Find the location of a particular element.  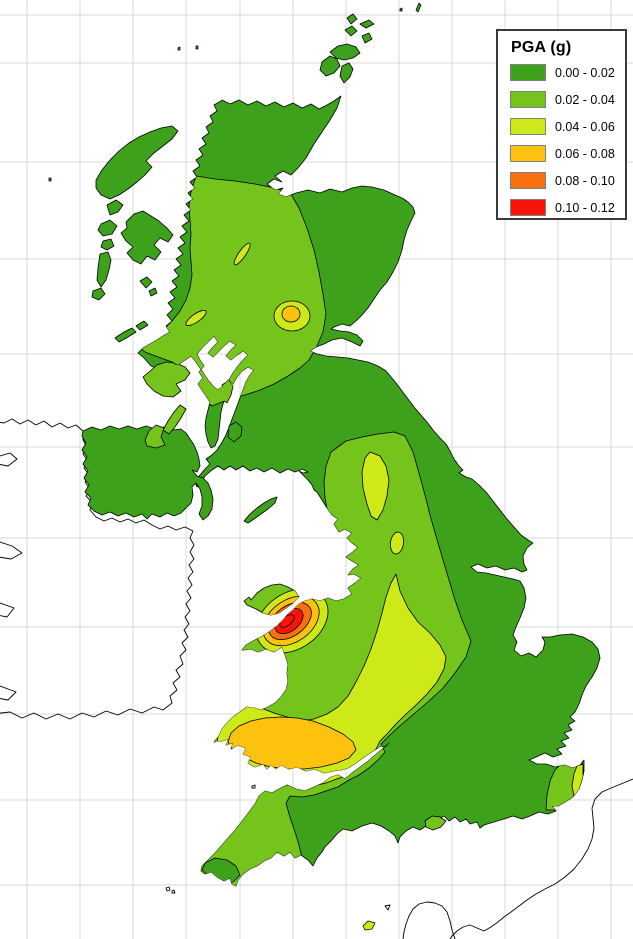

legend-entry: 0.10 - 0.12 is located at coordinates (567, 207).